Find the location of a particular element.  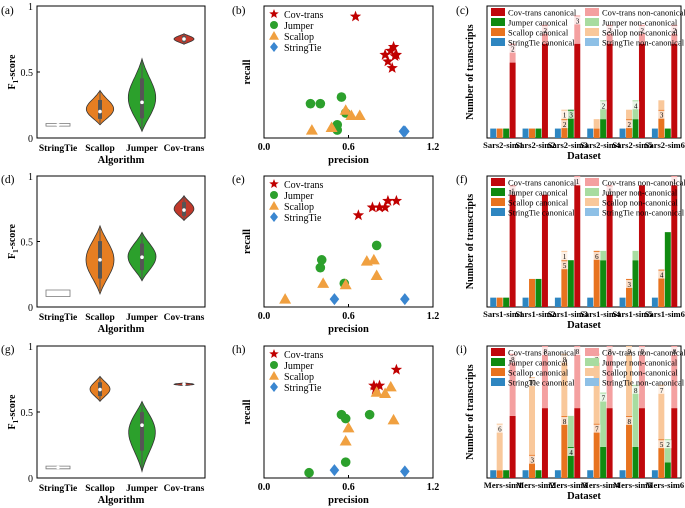

legend-label: Scallop is located at coordinates (299, 377).